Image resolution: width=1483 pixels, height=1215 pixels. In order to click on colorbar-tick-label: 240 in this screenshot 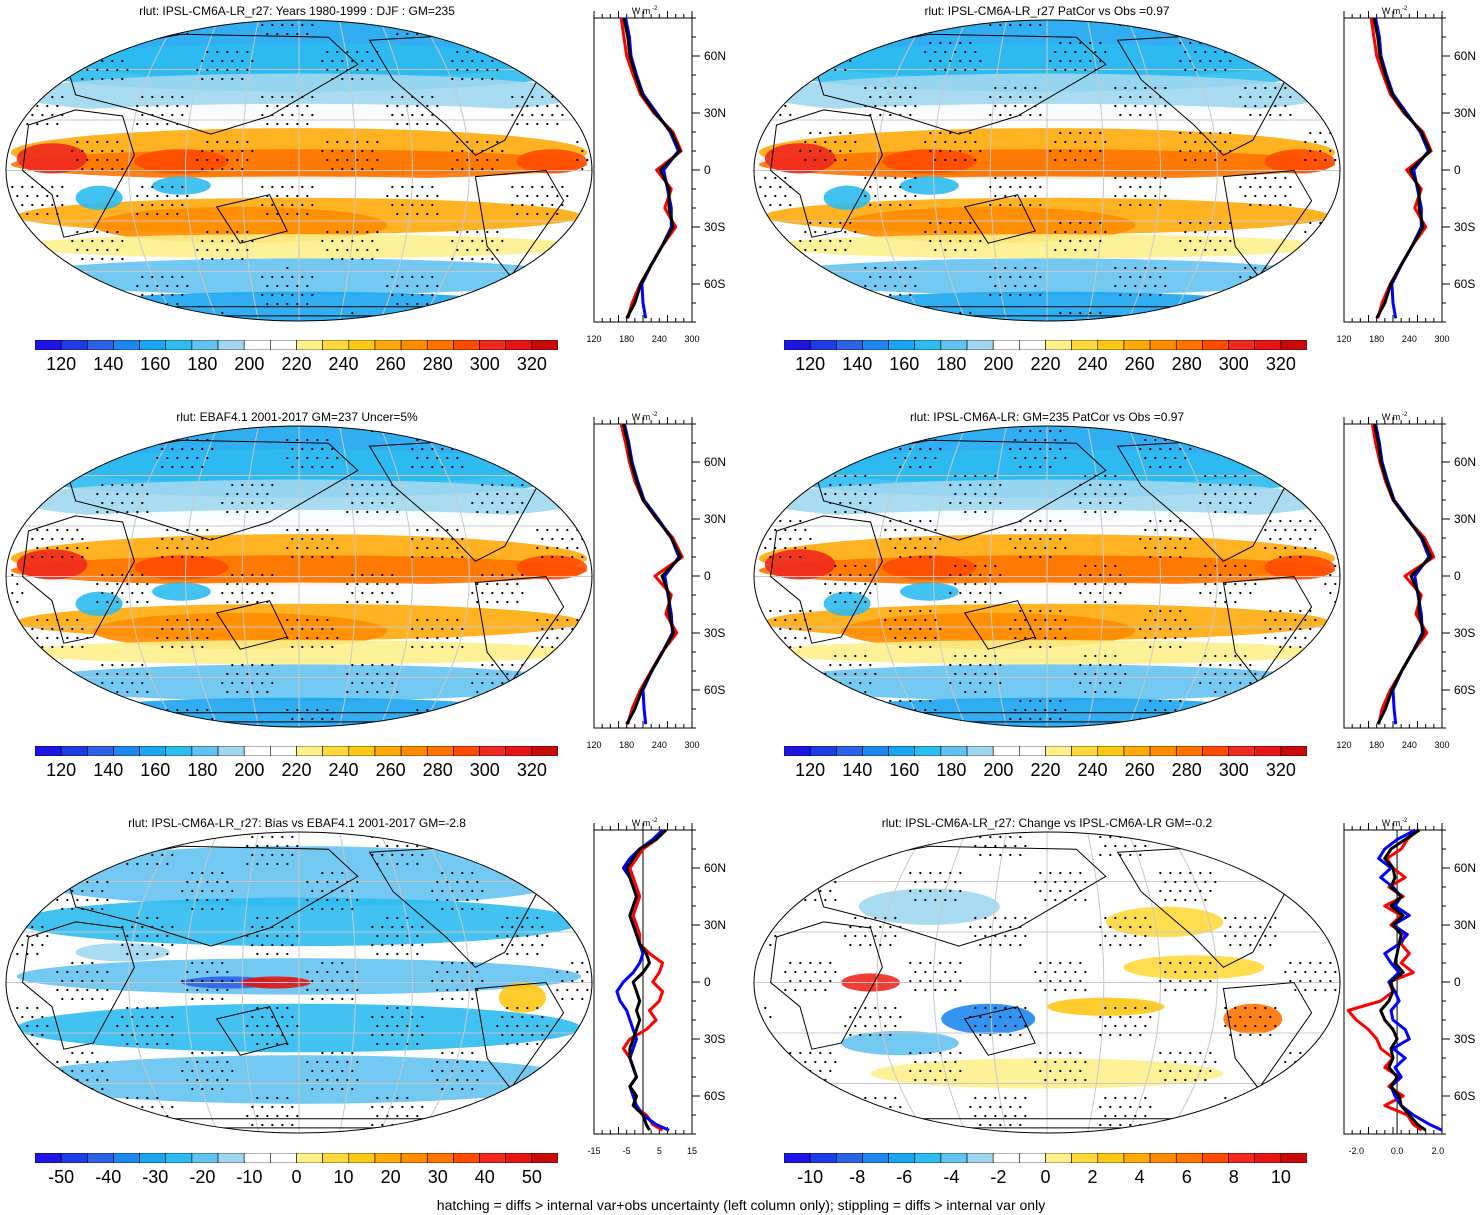, I will do `click(343, 364)`.